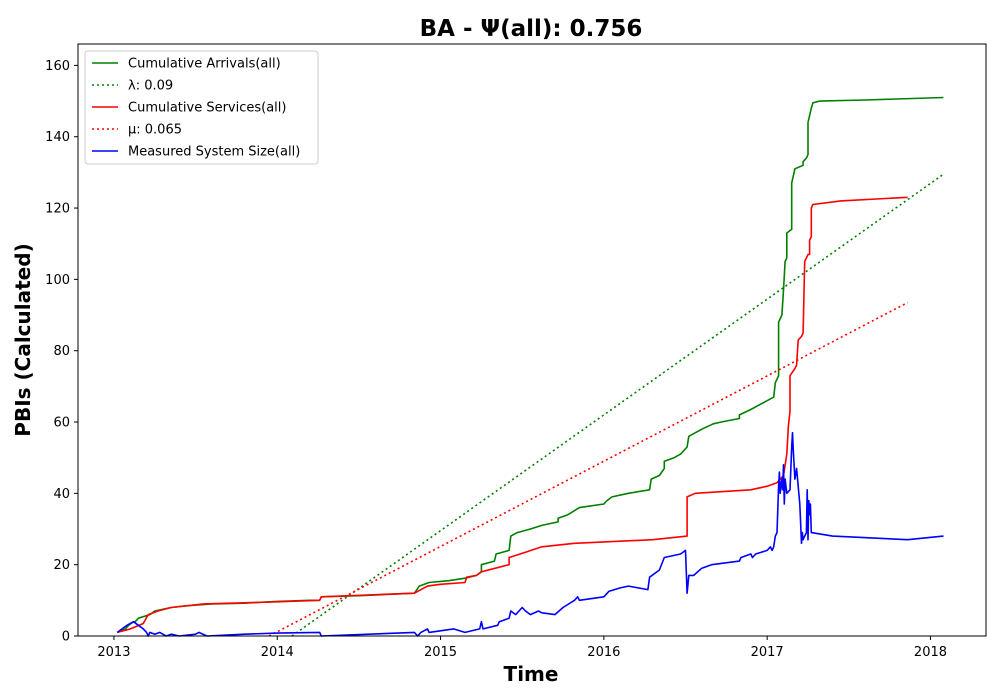 This screenshot has width=1000, height=700. What do you see at coordinates (531, 674) in the screenshot?
I see `x-axis-label: Time` at bounding box center [531, 674].